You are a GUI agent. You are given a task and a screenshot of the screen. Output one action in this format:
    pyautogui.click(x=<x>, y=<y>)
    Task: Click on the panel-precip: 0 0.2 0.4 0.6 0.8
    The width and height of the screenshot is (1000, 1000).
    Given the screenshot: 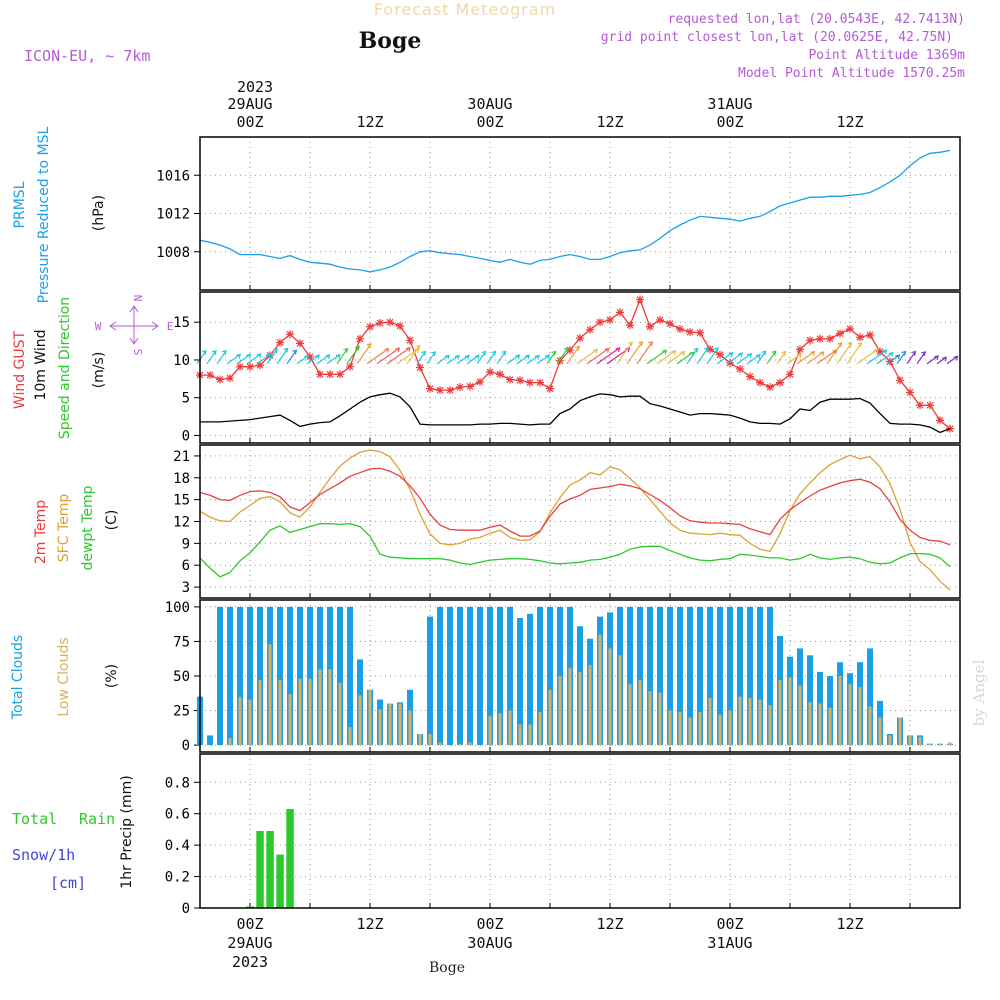 What is the action you would take?
    pyautogui.click(x=562, y=835)
    